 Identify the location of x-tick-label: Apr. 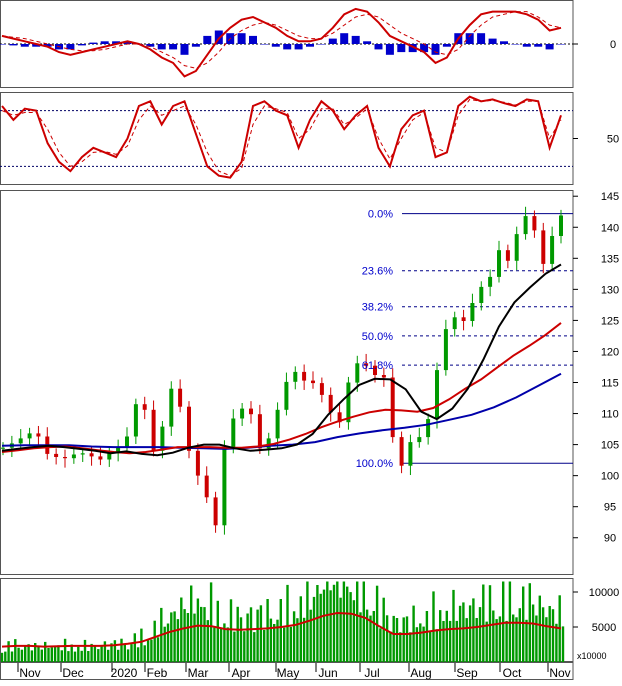
(241, 673).